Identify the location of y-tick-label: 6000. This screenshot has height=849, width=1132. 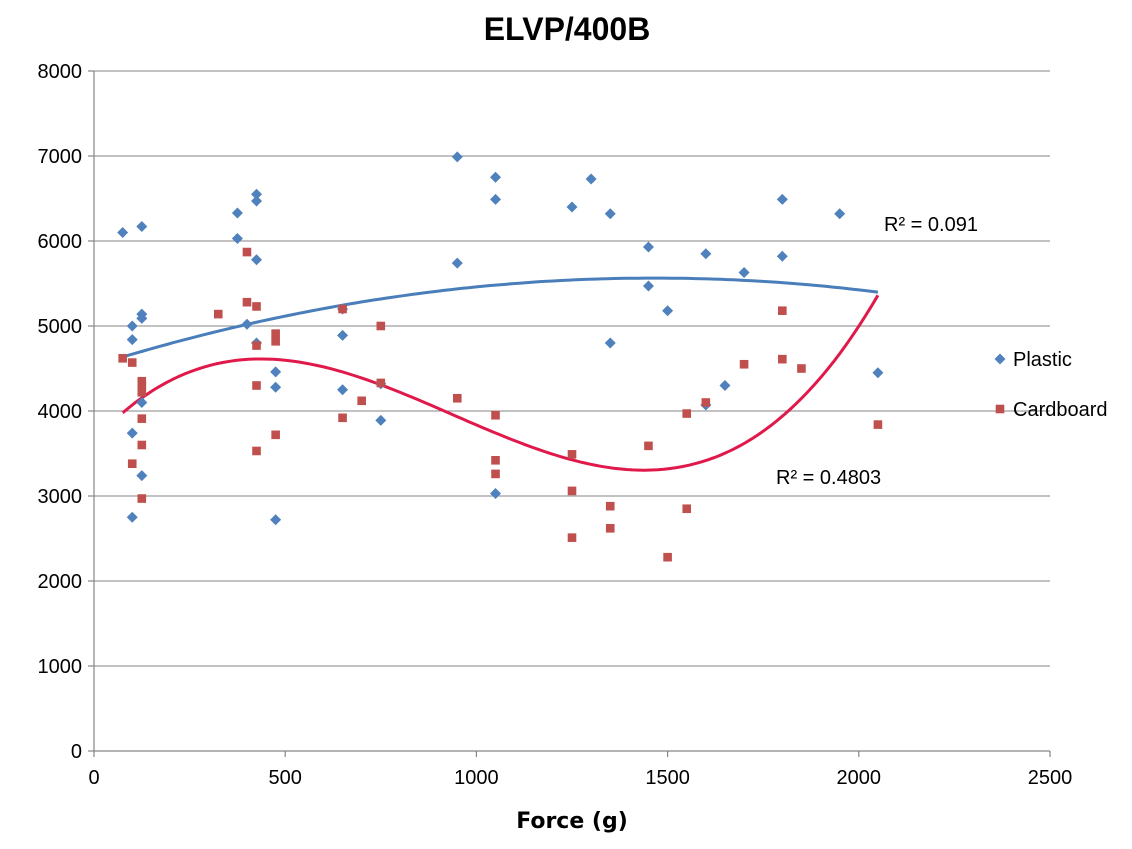
(60, 242).